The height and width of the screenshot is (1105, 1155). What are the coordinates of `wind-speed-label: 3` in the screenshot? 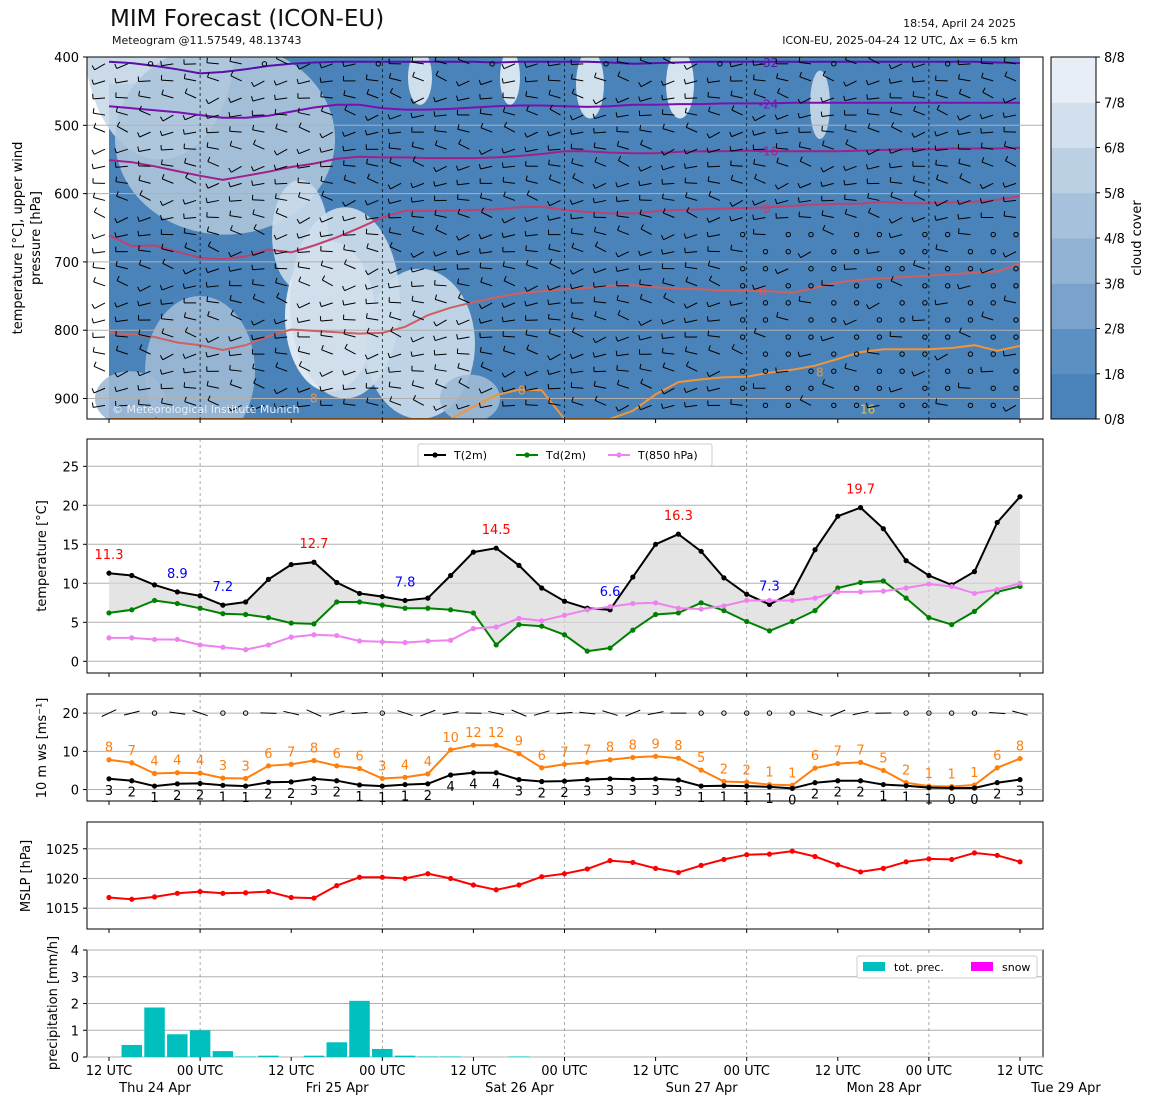 It's located at (1020, 792).